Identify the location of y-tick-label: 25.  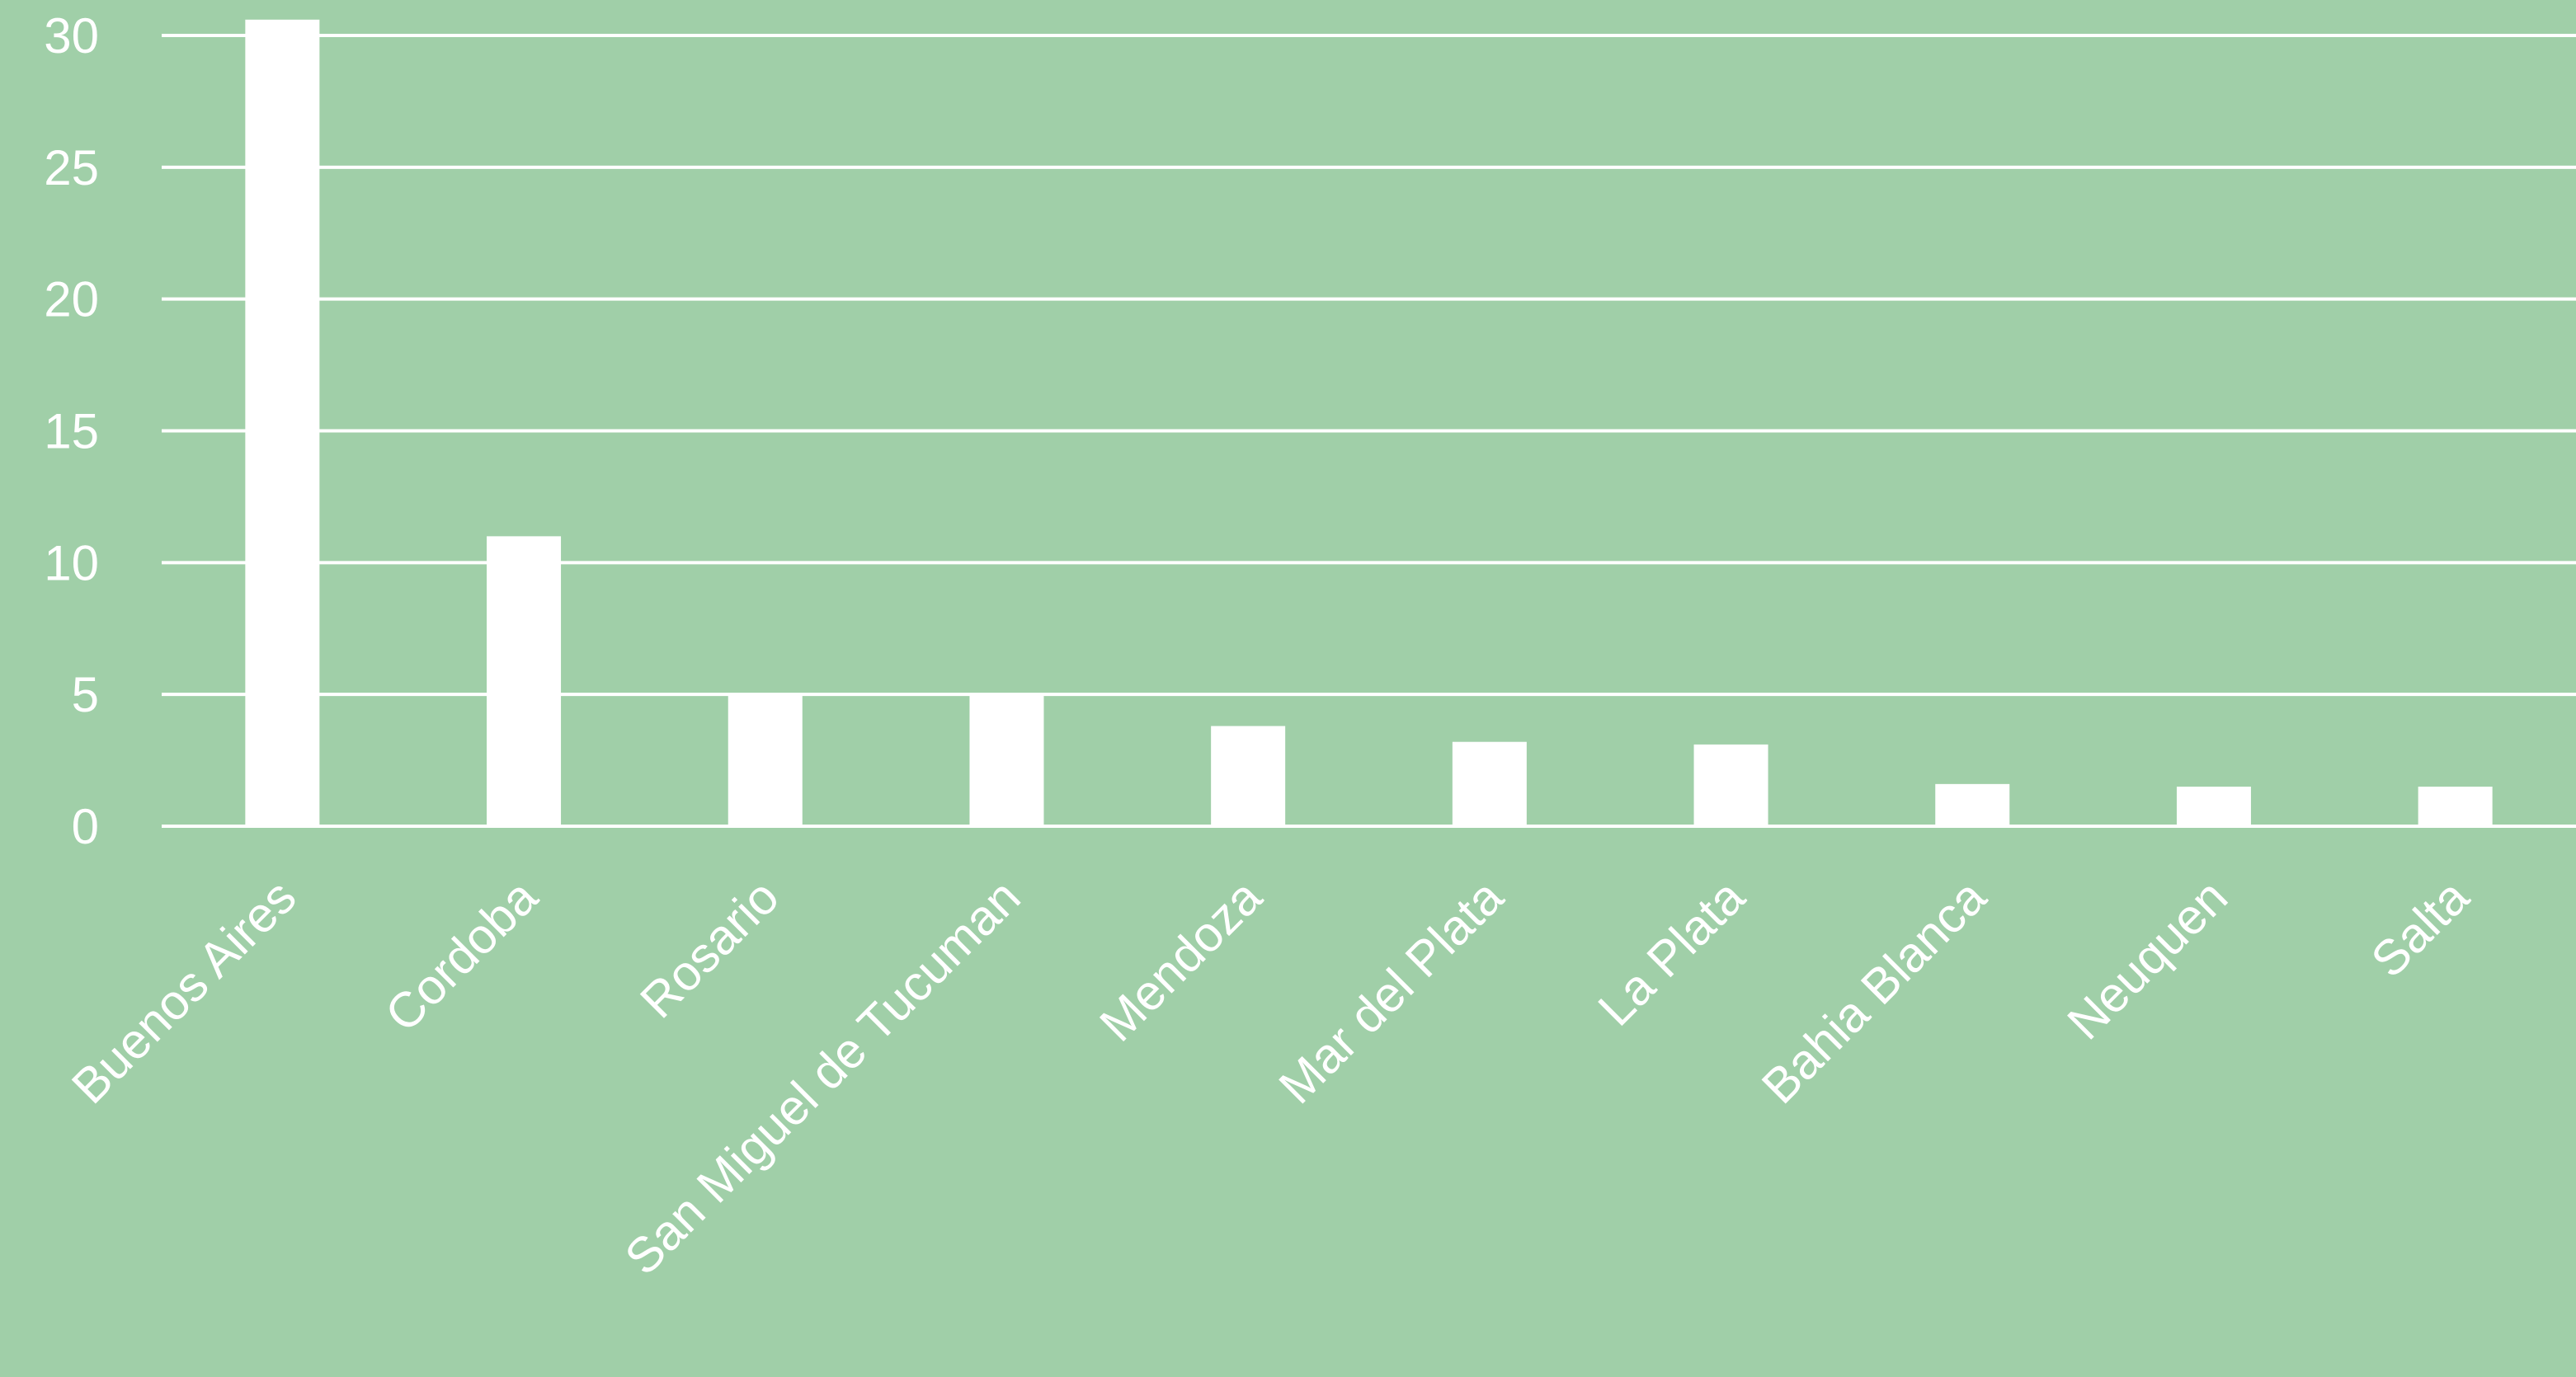
(71, 167).